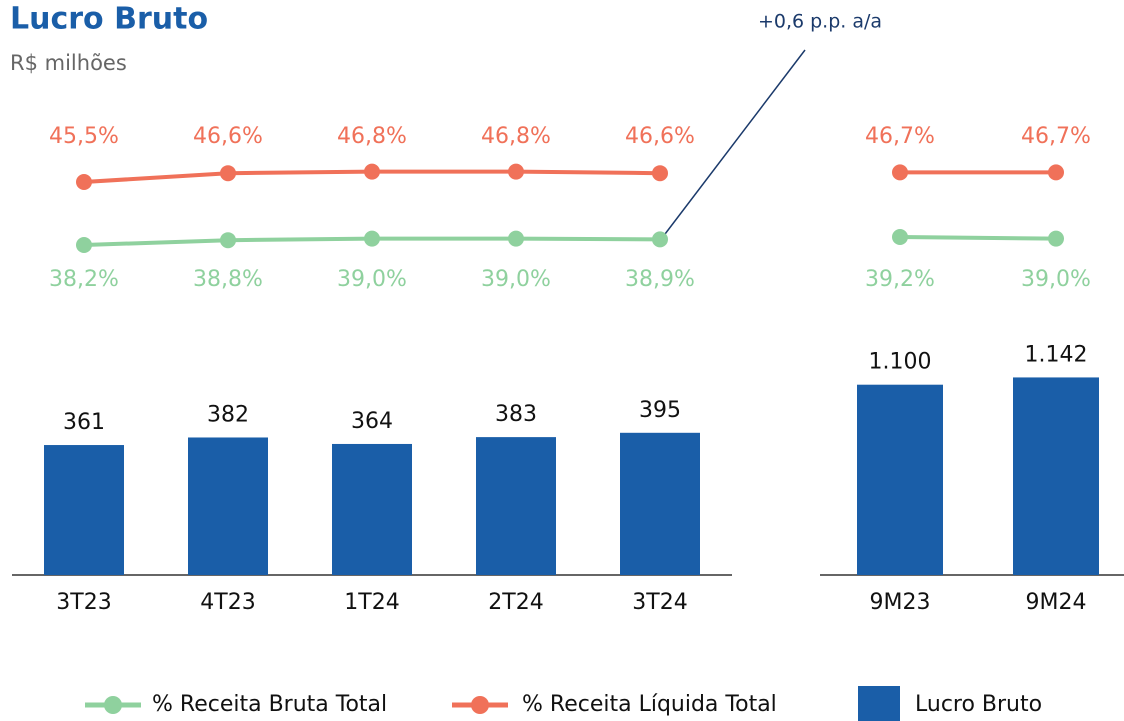  I want to click on line, so click(978, 238).